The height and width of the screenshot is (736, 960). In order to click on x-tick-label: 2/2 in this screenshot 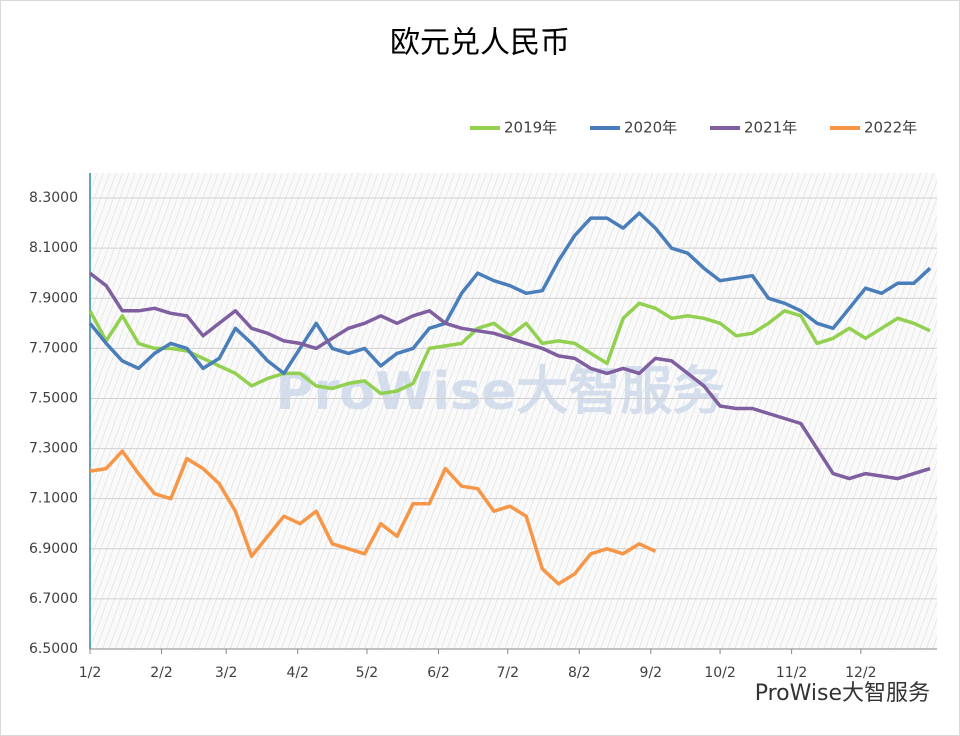, I will do `click(161, 673)`.